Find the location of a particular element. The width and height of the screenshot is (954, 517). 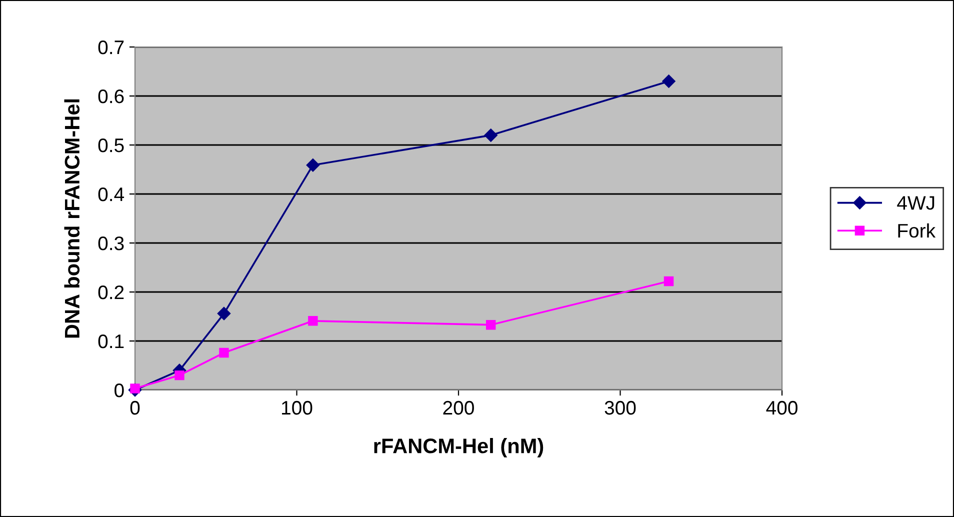

y-axis-title: DNA bound rFANCM-Hel is located at coordinates (72, 218).